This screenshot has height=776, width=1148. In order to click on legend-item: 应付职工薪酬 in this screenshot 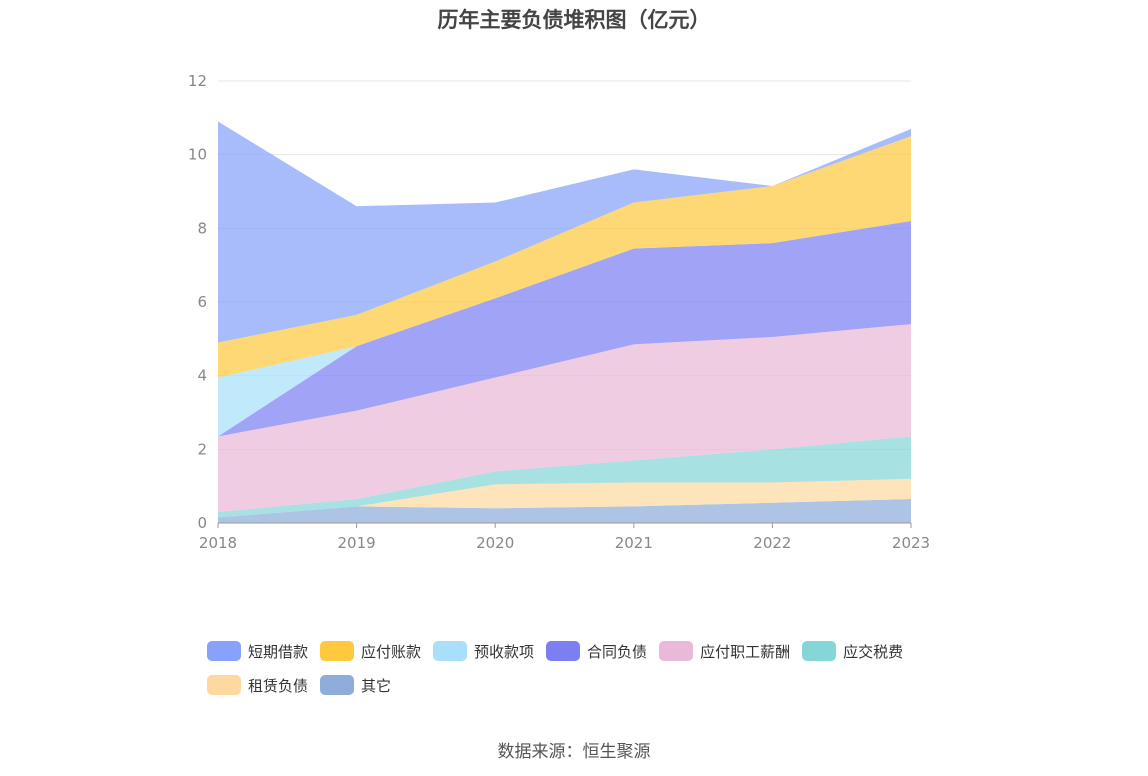, I will do `click(724, 651)`.